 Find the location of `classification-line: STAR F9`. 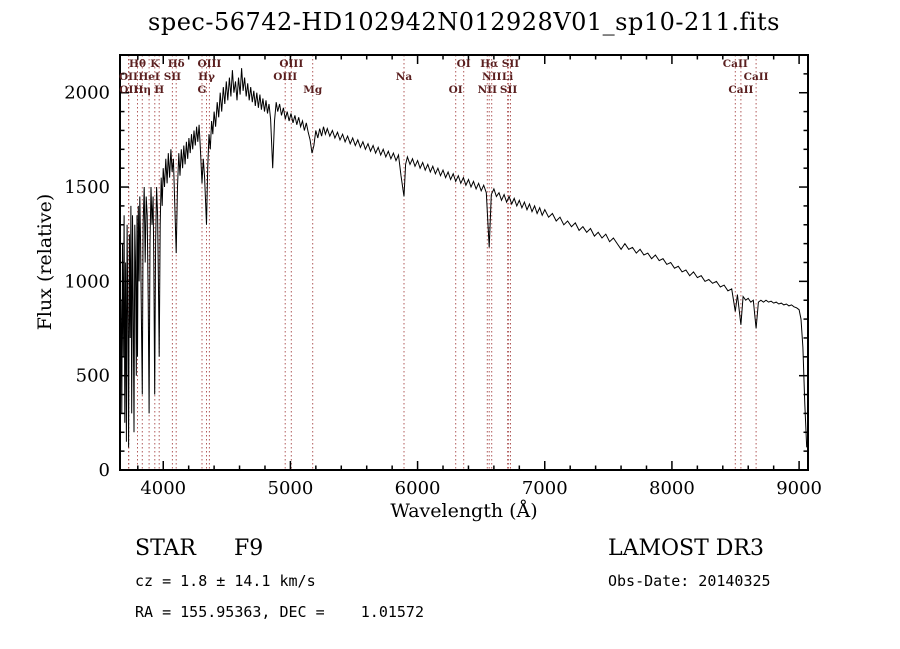

classification-line: STAR F9 is located at coordinates (199, 548).